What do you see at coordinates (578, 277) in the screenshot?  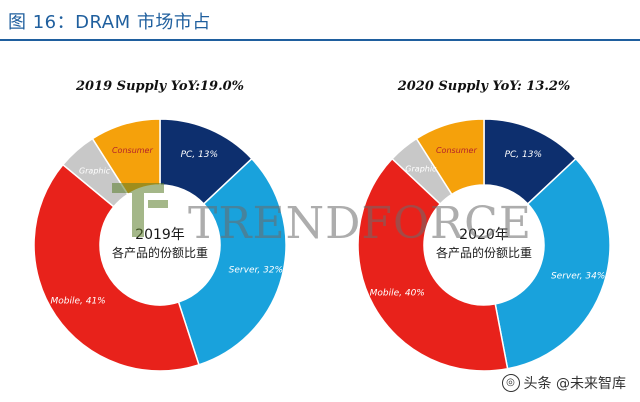 I see `slice-label-server: Server, 34%` at bounding box center [578, 277].